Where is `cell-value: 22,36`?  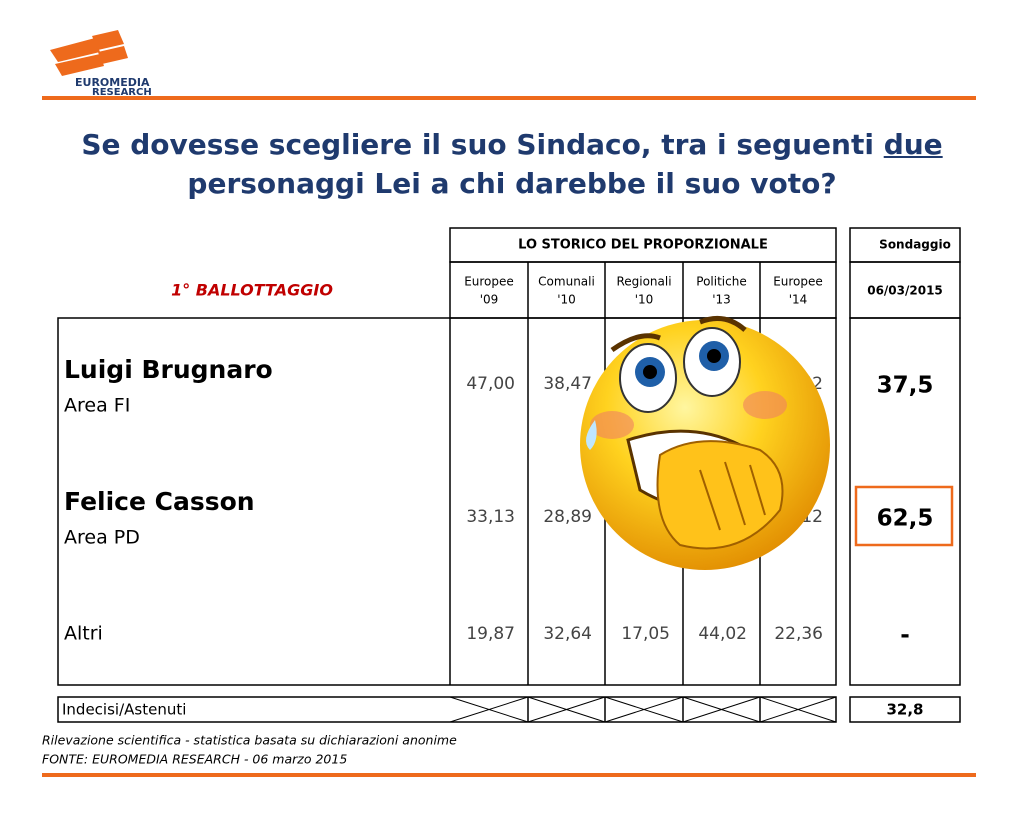
cell-value: 22,36 is located at coordinates (798, 634).